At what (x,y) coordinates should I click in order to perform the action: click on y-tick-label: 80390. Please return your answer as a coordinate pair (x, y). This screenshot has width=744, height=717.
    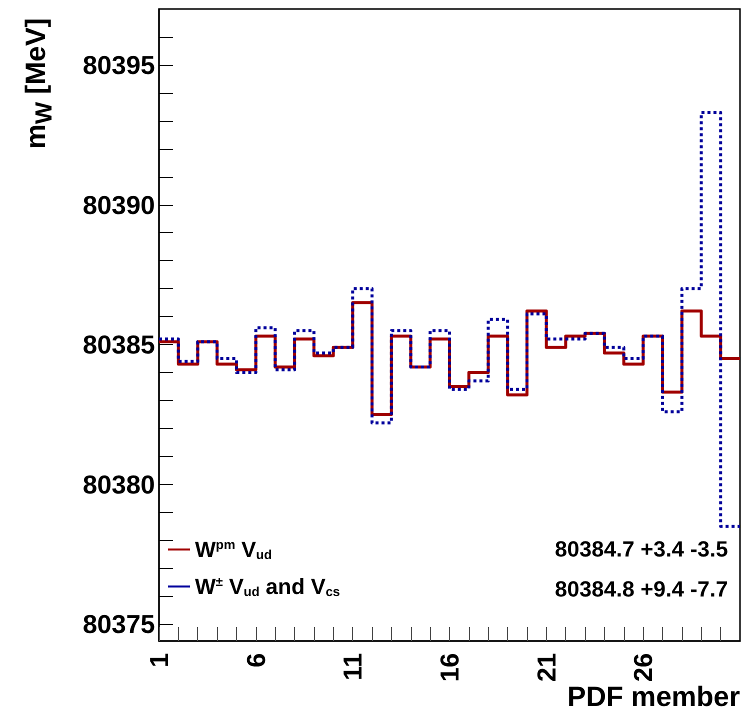
    Looking at the image, I should click on (118, 205).